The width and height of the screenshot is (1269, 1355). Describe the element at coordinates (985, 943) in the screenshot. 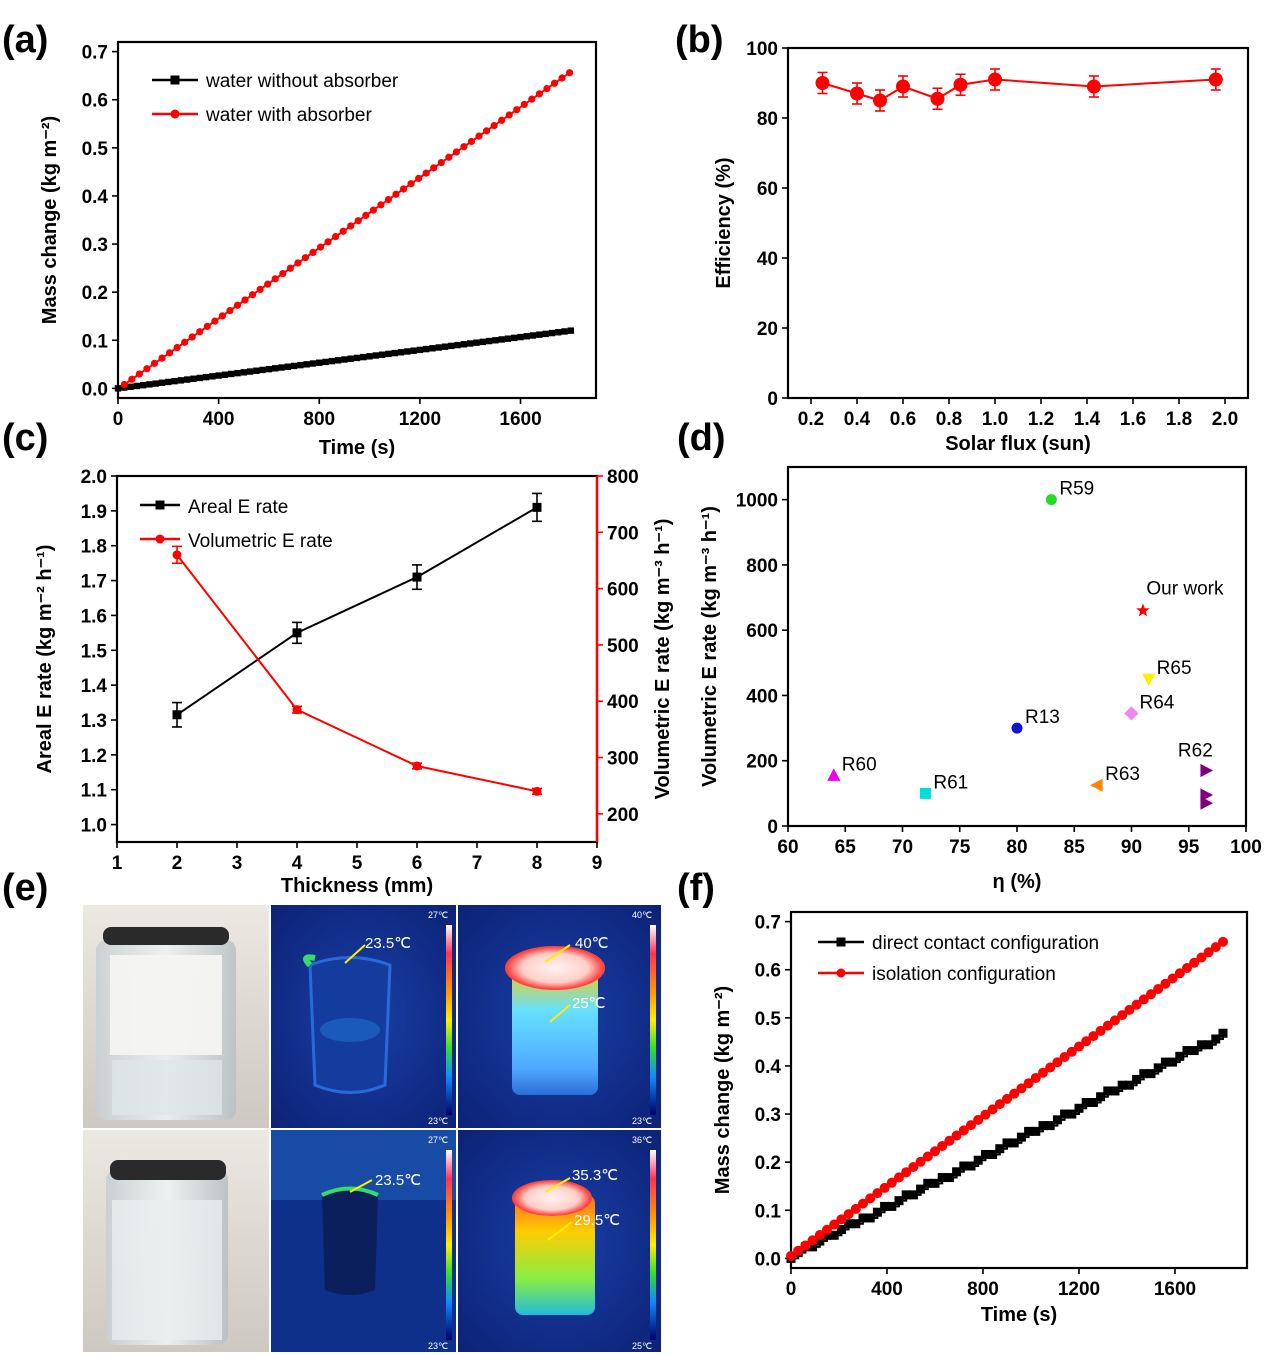

I see `legend-label: direct contact configuration` at that location.